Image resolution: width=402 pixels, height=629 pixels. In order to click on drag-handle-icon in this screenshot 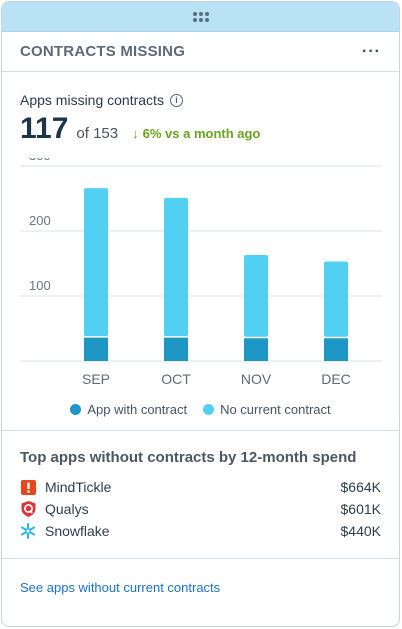, I will do `click(200, 16)`.